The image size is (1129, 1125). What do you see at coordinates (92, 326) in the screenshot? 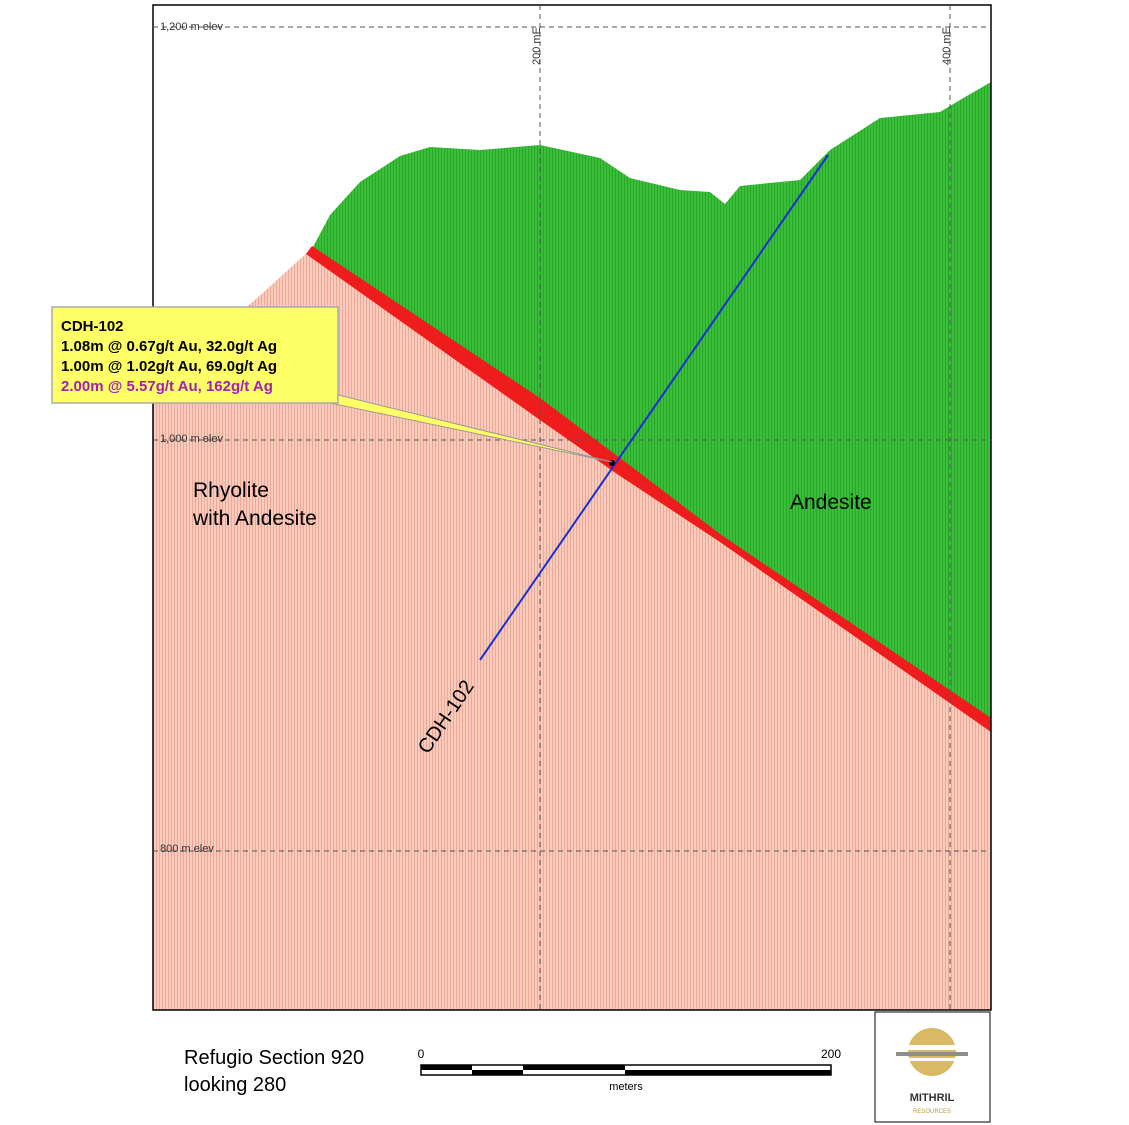
I see `callout-line: CDH-102` at bounding box center [92, 326].